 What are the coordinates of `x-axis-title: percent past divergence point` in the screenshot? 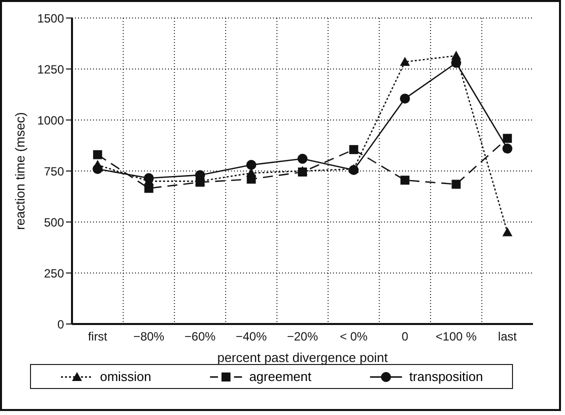 It's located at (302, 357).